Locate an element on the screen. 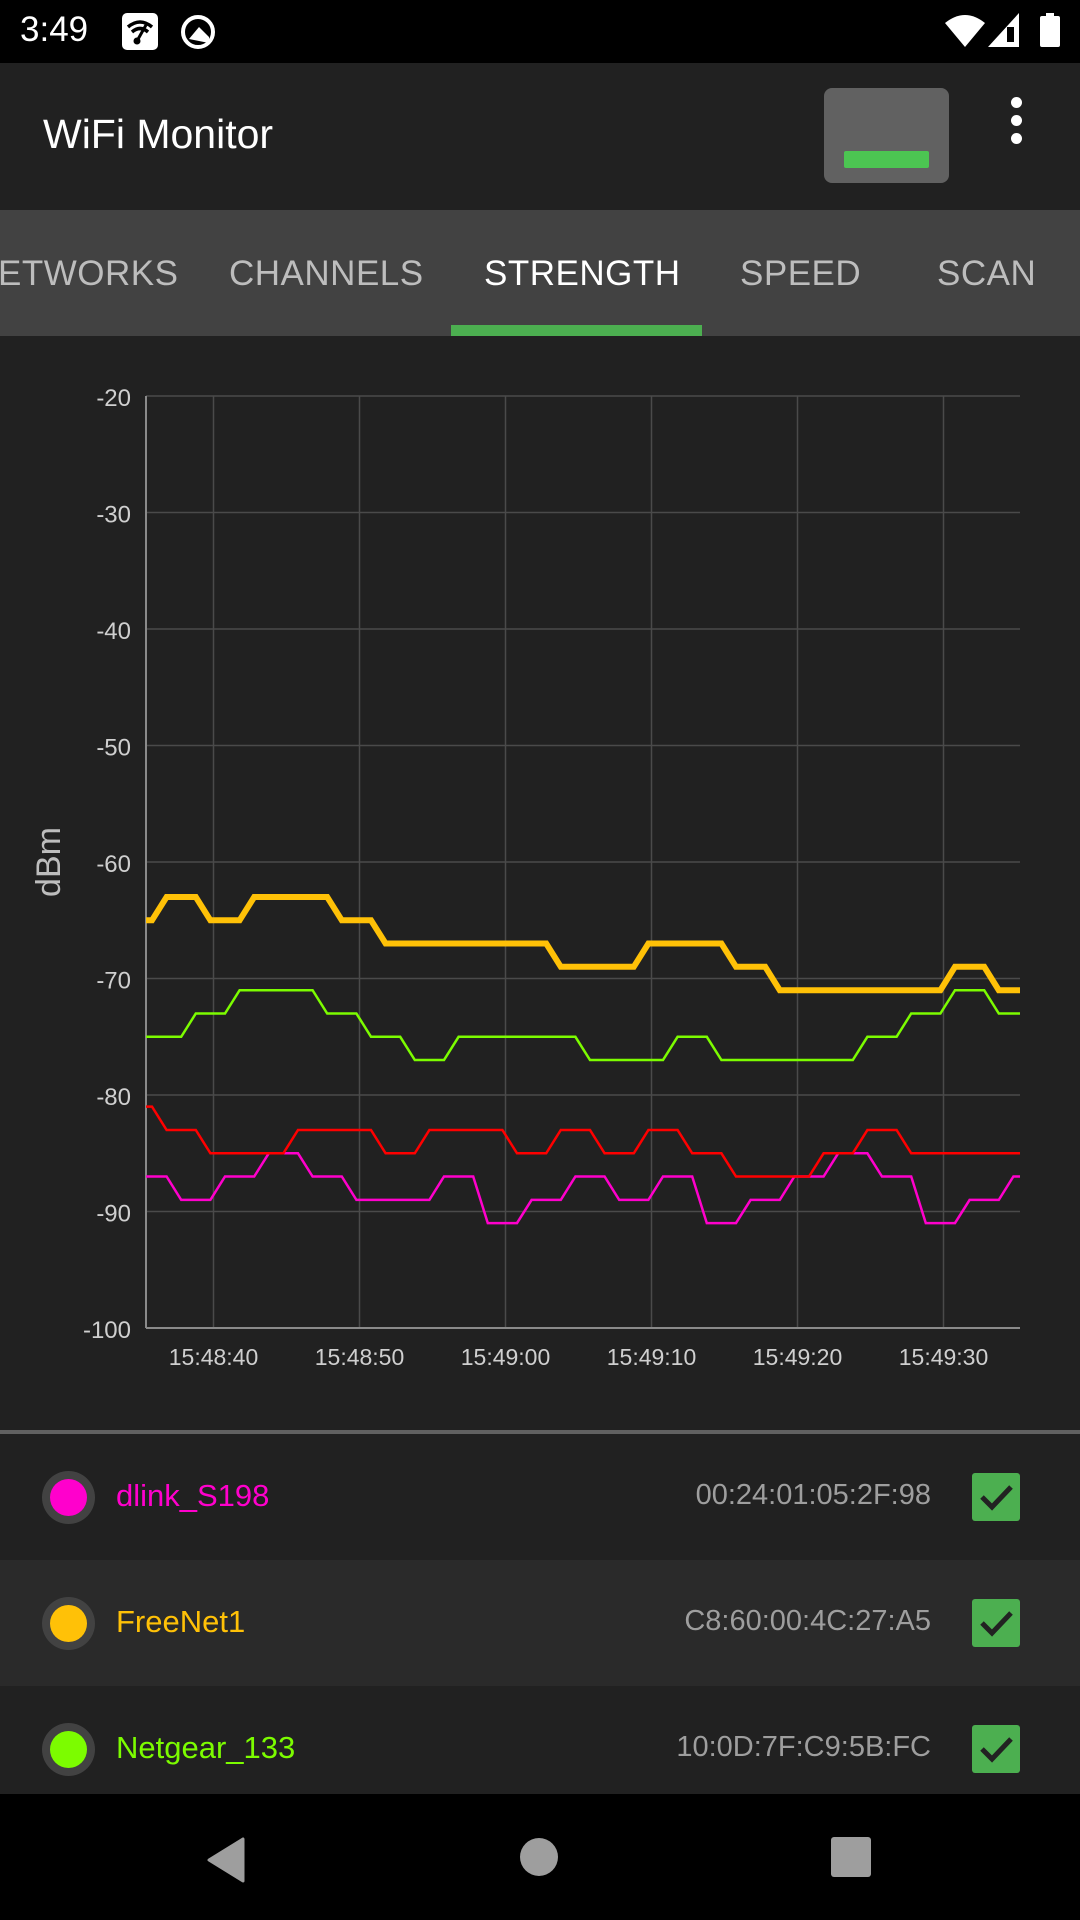 The height and width of the screenshot is (1920, 1080). wifi-signal-icon is located at coordinates (965, 31).